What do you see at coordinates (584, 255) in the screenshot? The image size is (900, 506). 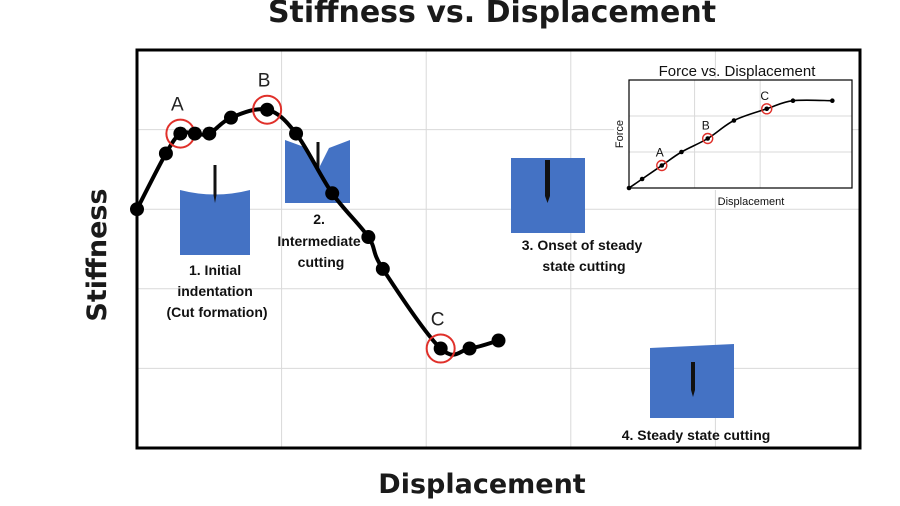 I see `stage-label-3: 3. Onset of steady state cutting` at bounding box center [584, 255].